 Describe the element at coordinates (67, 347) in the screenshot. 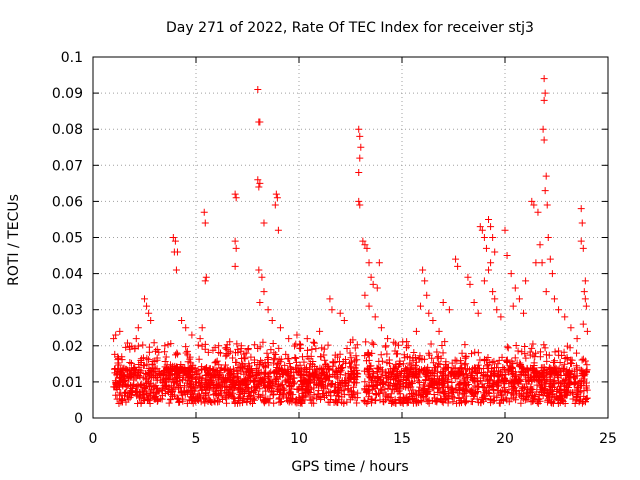

I see `y-tick-label: 0.02` at that location.